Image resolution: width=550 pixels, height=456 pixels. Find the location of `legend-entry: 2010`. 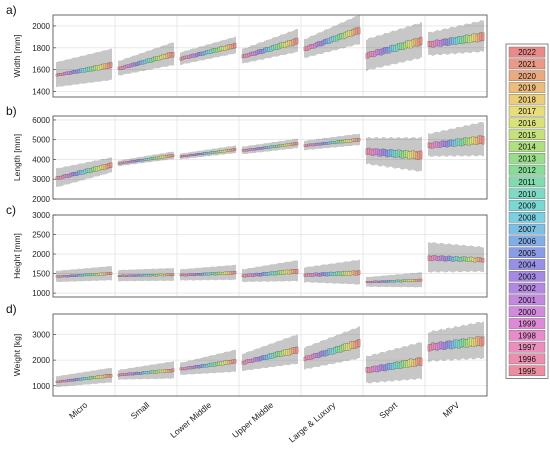

legend-entry: 2010 is located at coordinates (527, 194).